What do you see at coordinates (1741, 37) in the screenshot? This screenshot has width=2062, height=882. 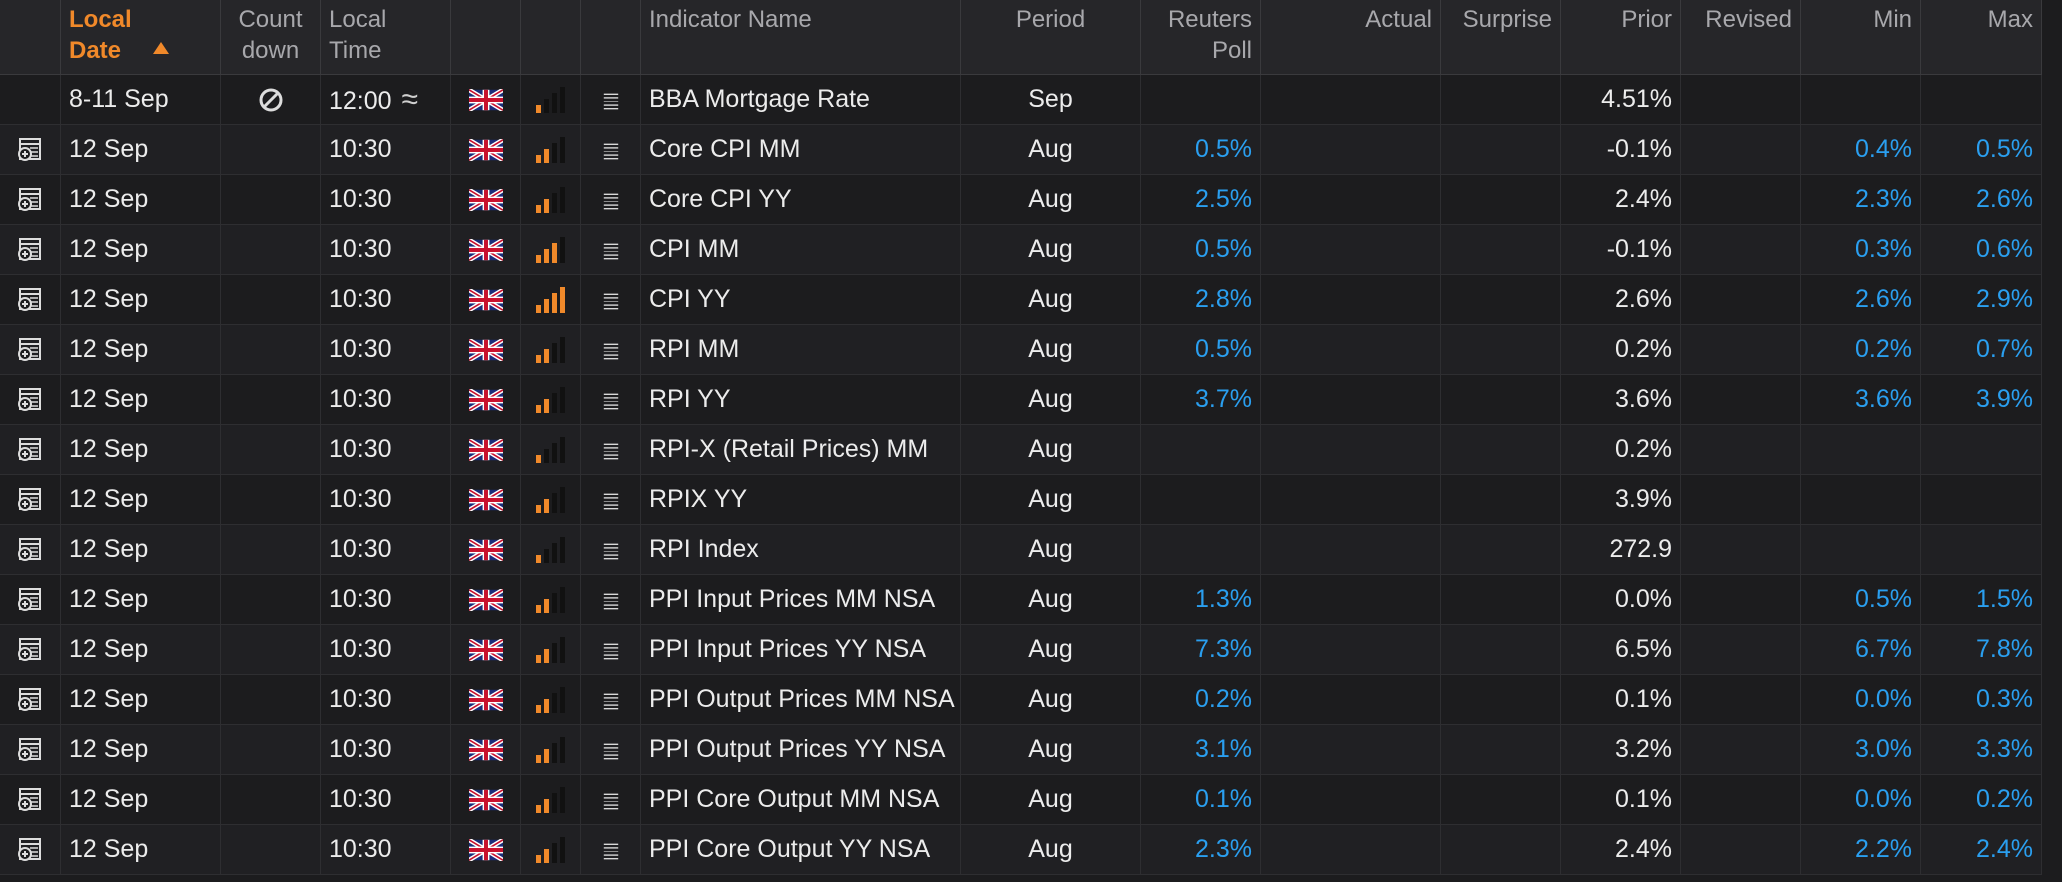 I see `header-revised: Revised` at bounding box center [1741, 37].